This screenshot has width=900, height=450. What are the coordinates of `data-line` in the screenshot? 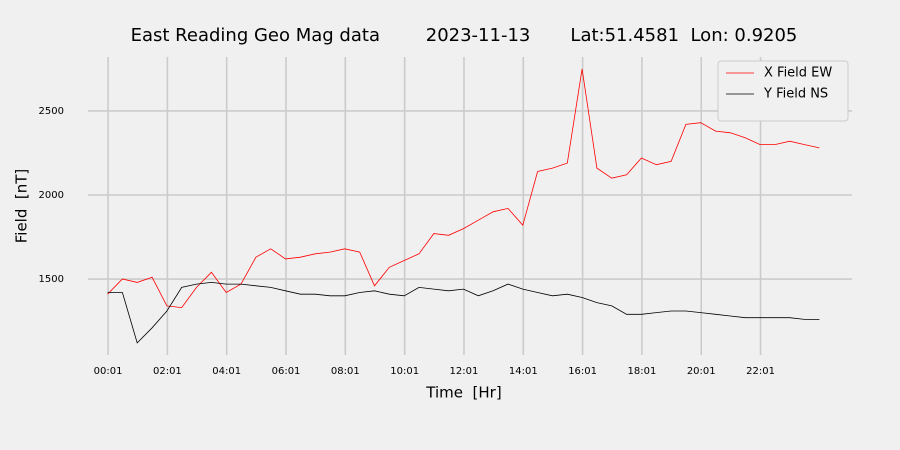 It's located at (463, 312).